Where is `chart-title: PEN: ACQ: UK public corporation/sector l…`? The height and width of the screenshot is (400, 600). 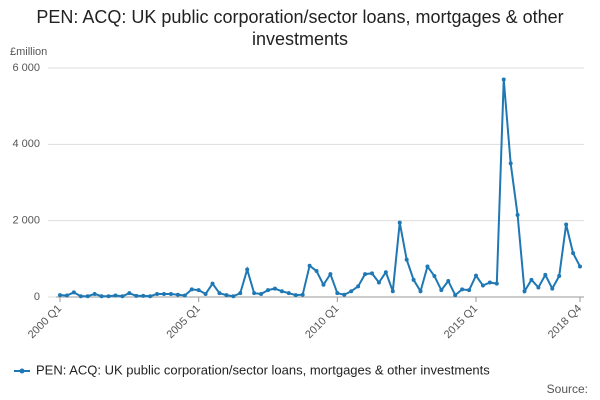 chart-title: PEN: ACQ: UK public corporation/sector l… is located at coordinates (300, 28).